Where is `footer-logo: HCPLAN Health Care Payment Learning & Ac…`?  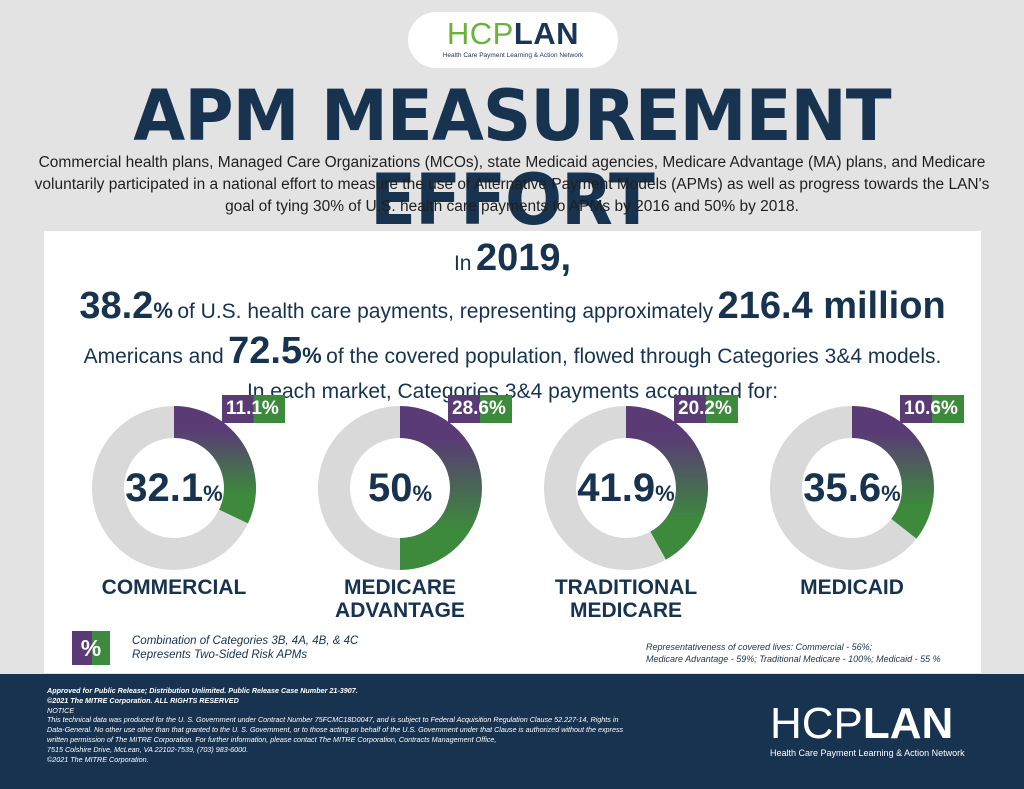 footer-logo: HCPLAN Health Care Payment Learning & Ac… is located at coordinates (867, 729).